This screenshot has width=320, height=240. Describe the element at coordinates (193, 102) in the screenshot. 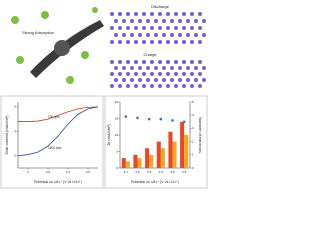

I see `y2-tick-label: 5` at that location.